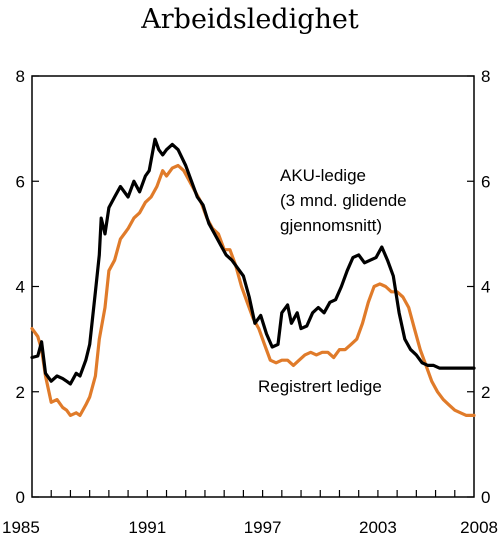  I want to click on y-tick-label-left-2: 2, so click(20, 392).